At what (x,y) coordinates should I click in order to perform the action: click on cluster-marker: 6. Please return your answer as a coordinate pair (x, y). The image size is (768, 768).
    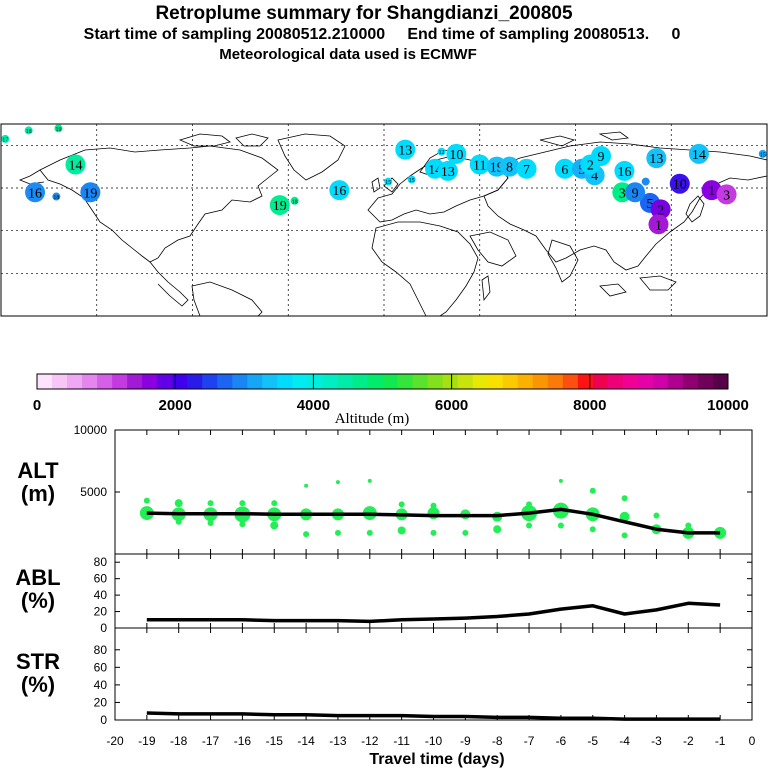
    Looking at the image, I should click on (564, 168).